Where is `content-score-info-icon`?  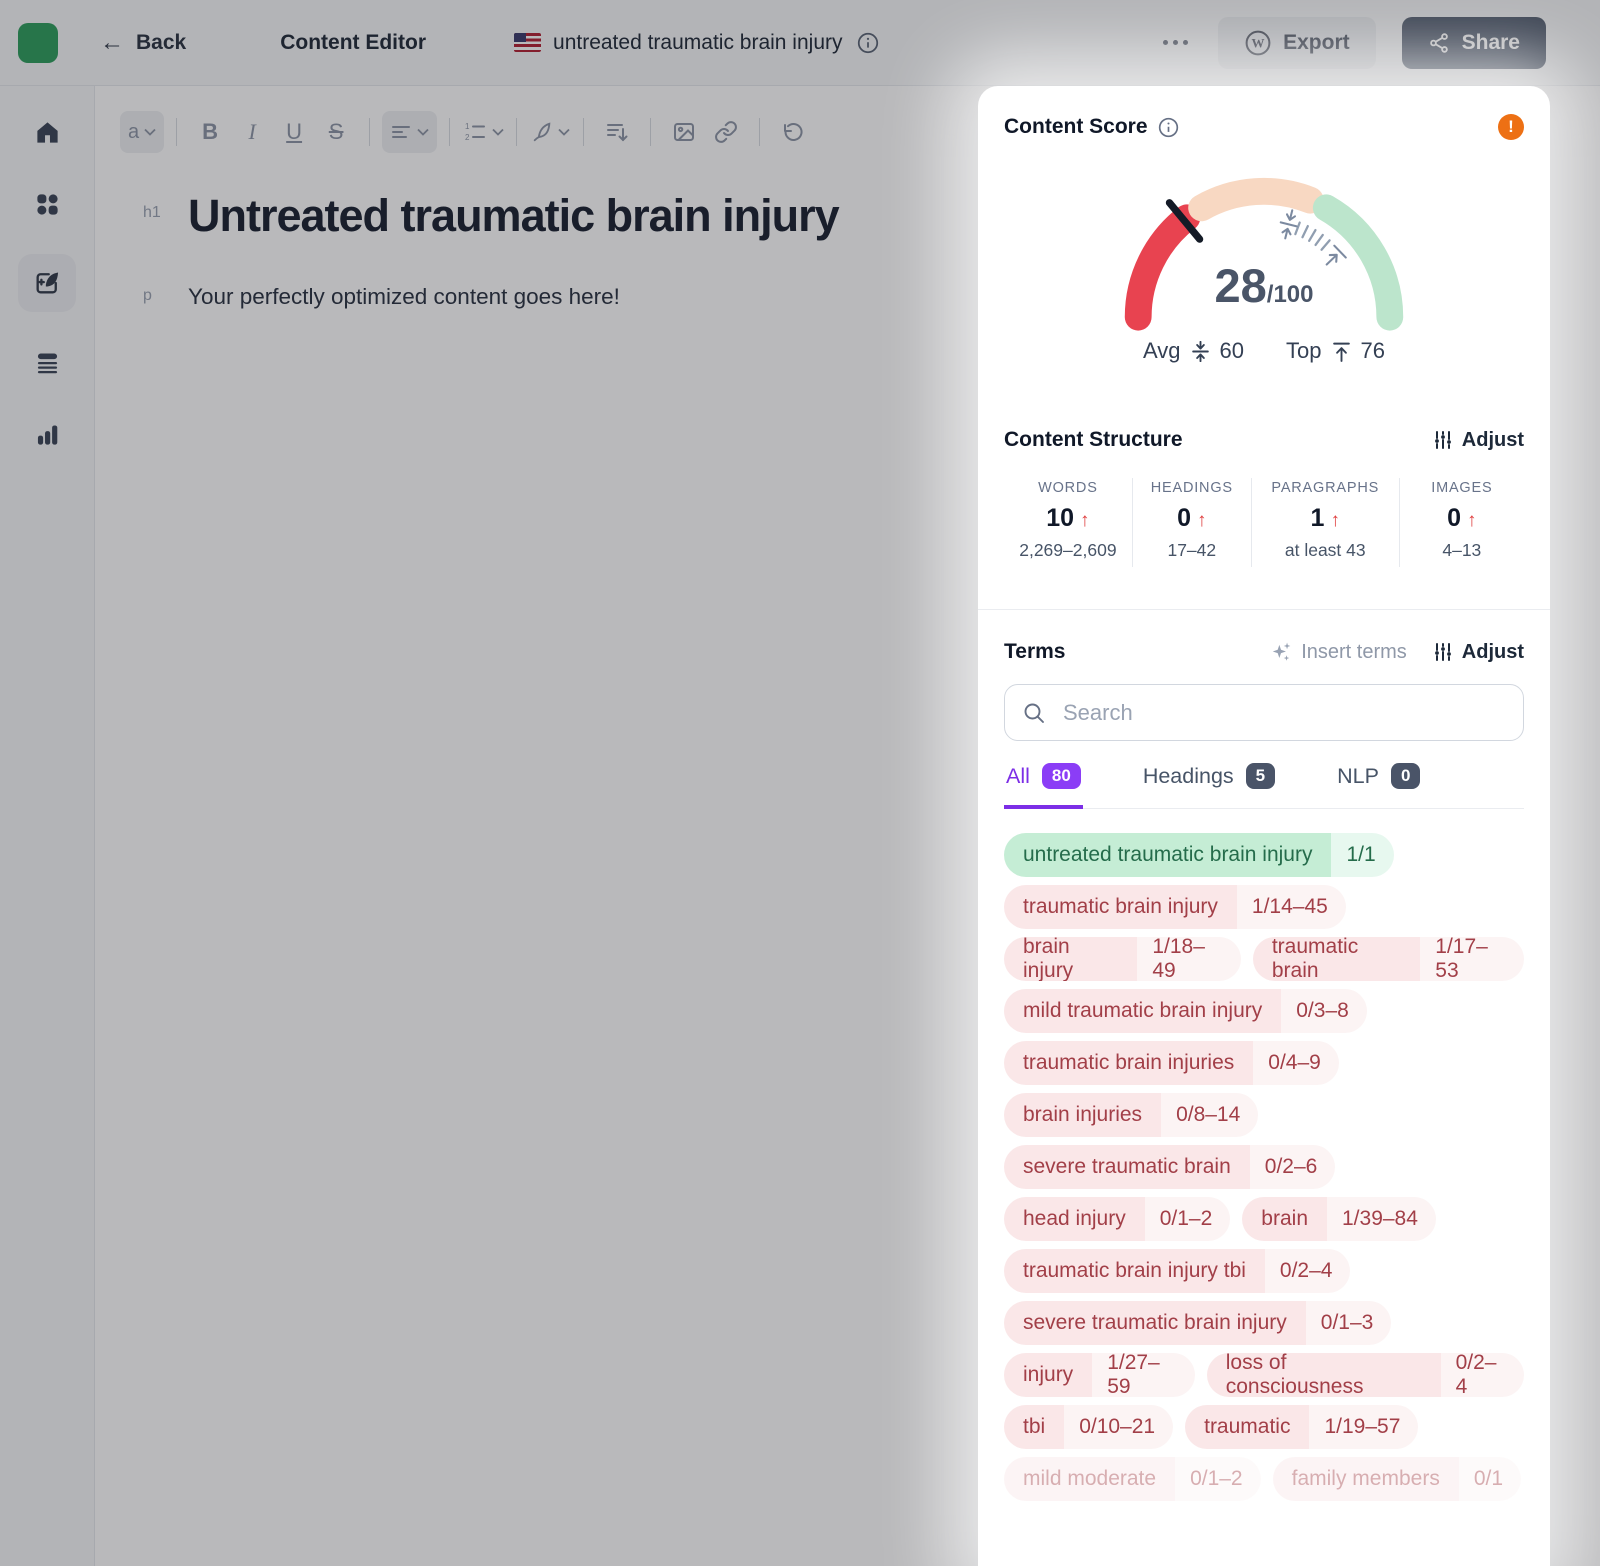
content-score-info-icon is located at coordinates (1168, 127).